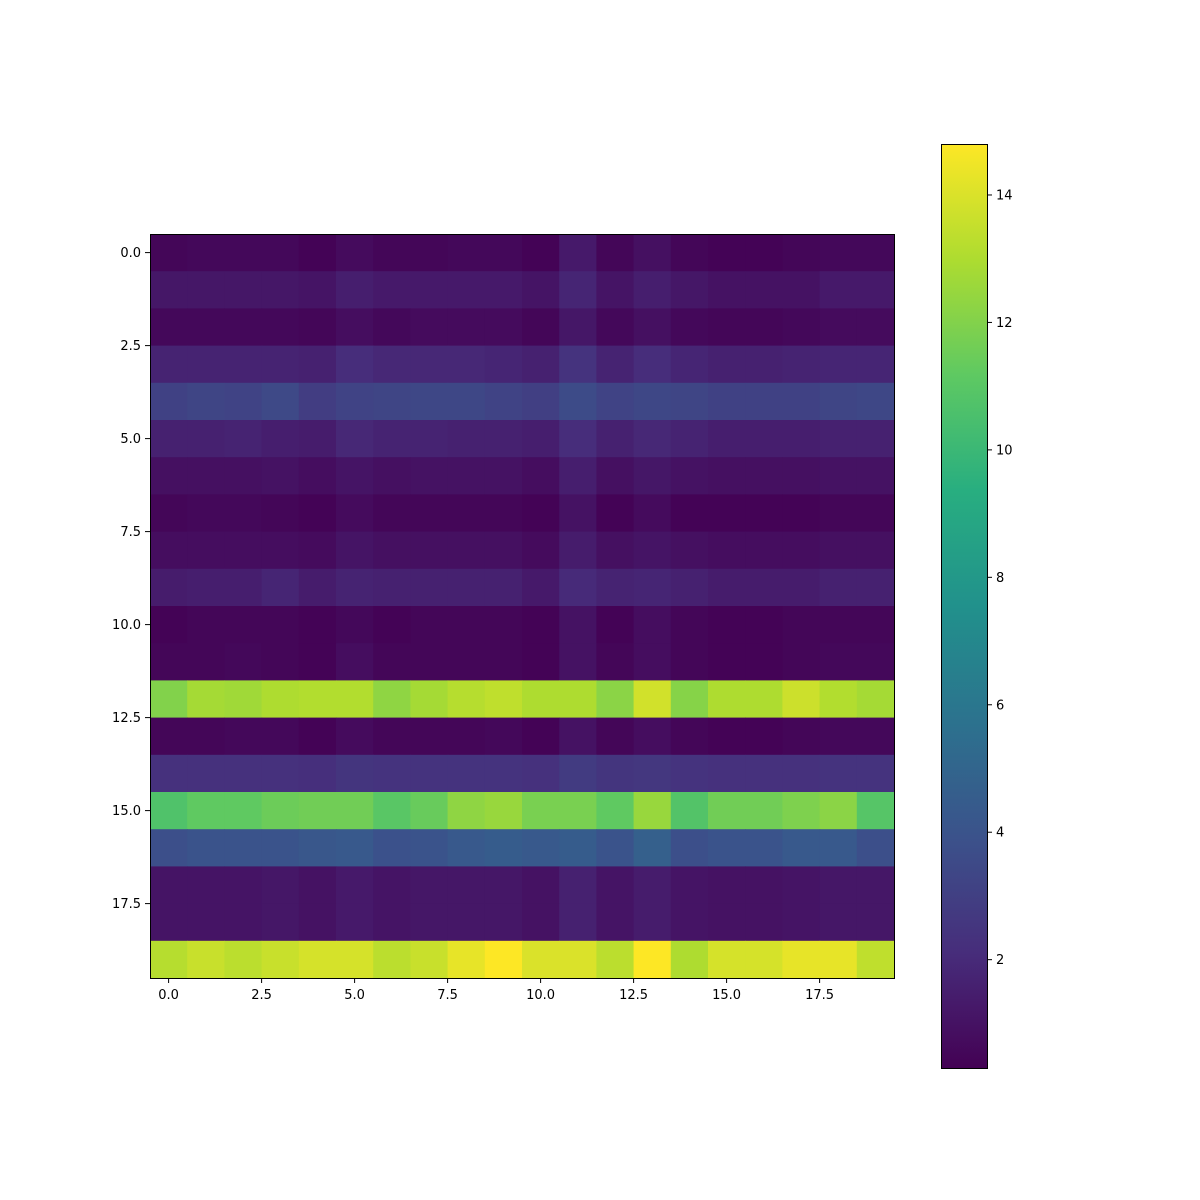 This screenshot has width=1200, height=1200. What do you see at coordinates (819, 995) in the screenshot?
I see `x-tick-label: 17.5` at bounding box center [819, 995].